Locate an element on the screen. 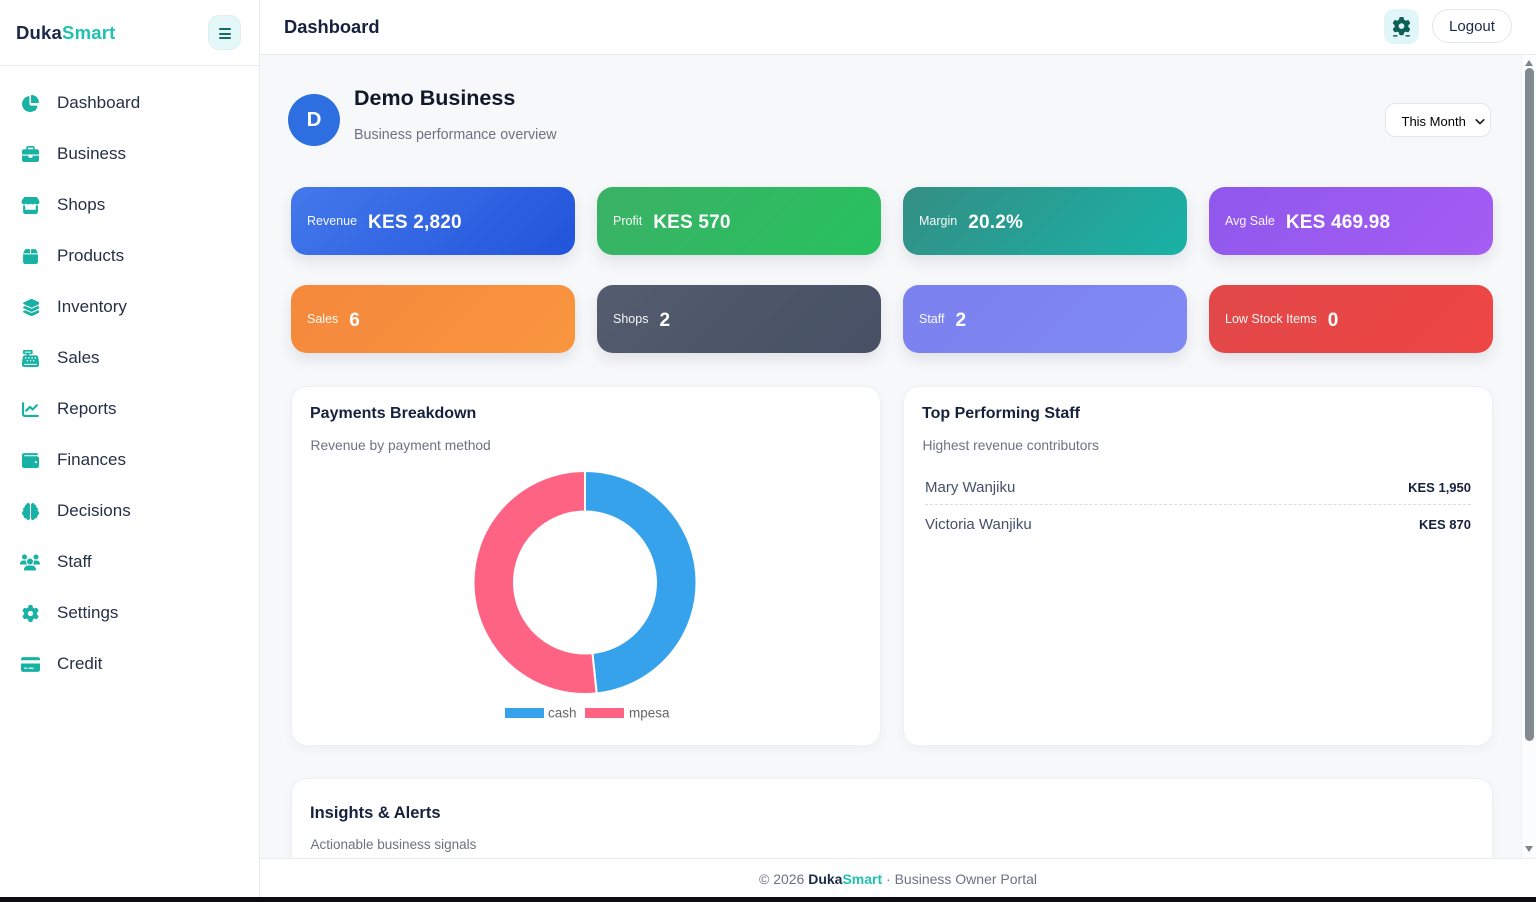 The width and height of the screenshot is (1536, 902). svg-text: cash is located at coordinates (562, 713).